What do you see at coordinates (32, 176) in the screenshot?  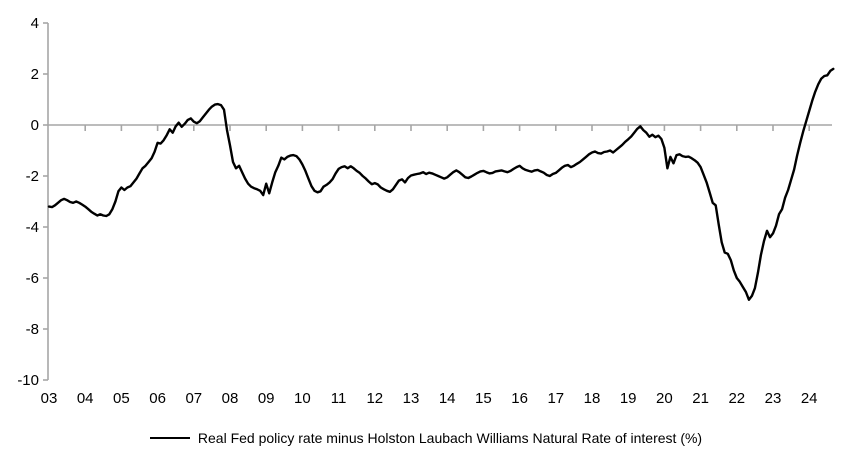 I see `y-tick-label: -2` at bounding box center [32, 176].